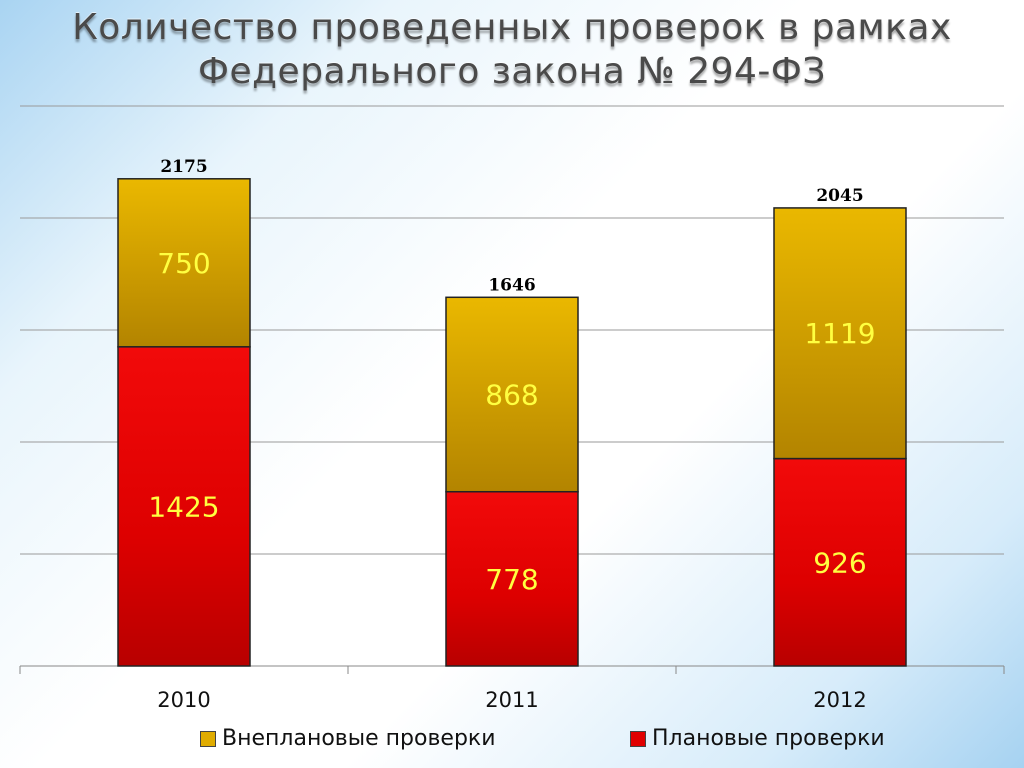  What do you see at coordinates (359, 738) in the screenshot?
I see `legend-label-unplanned: Внеплановые проверки` at bounding box center [359, 738].